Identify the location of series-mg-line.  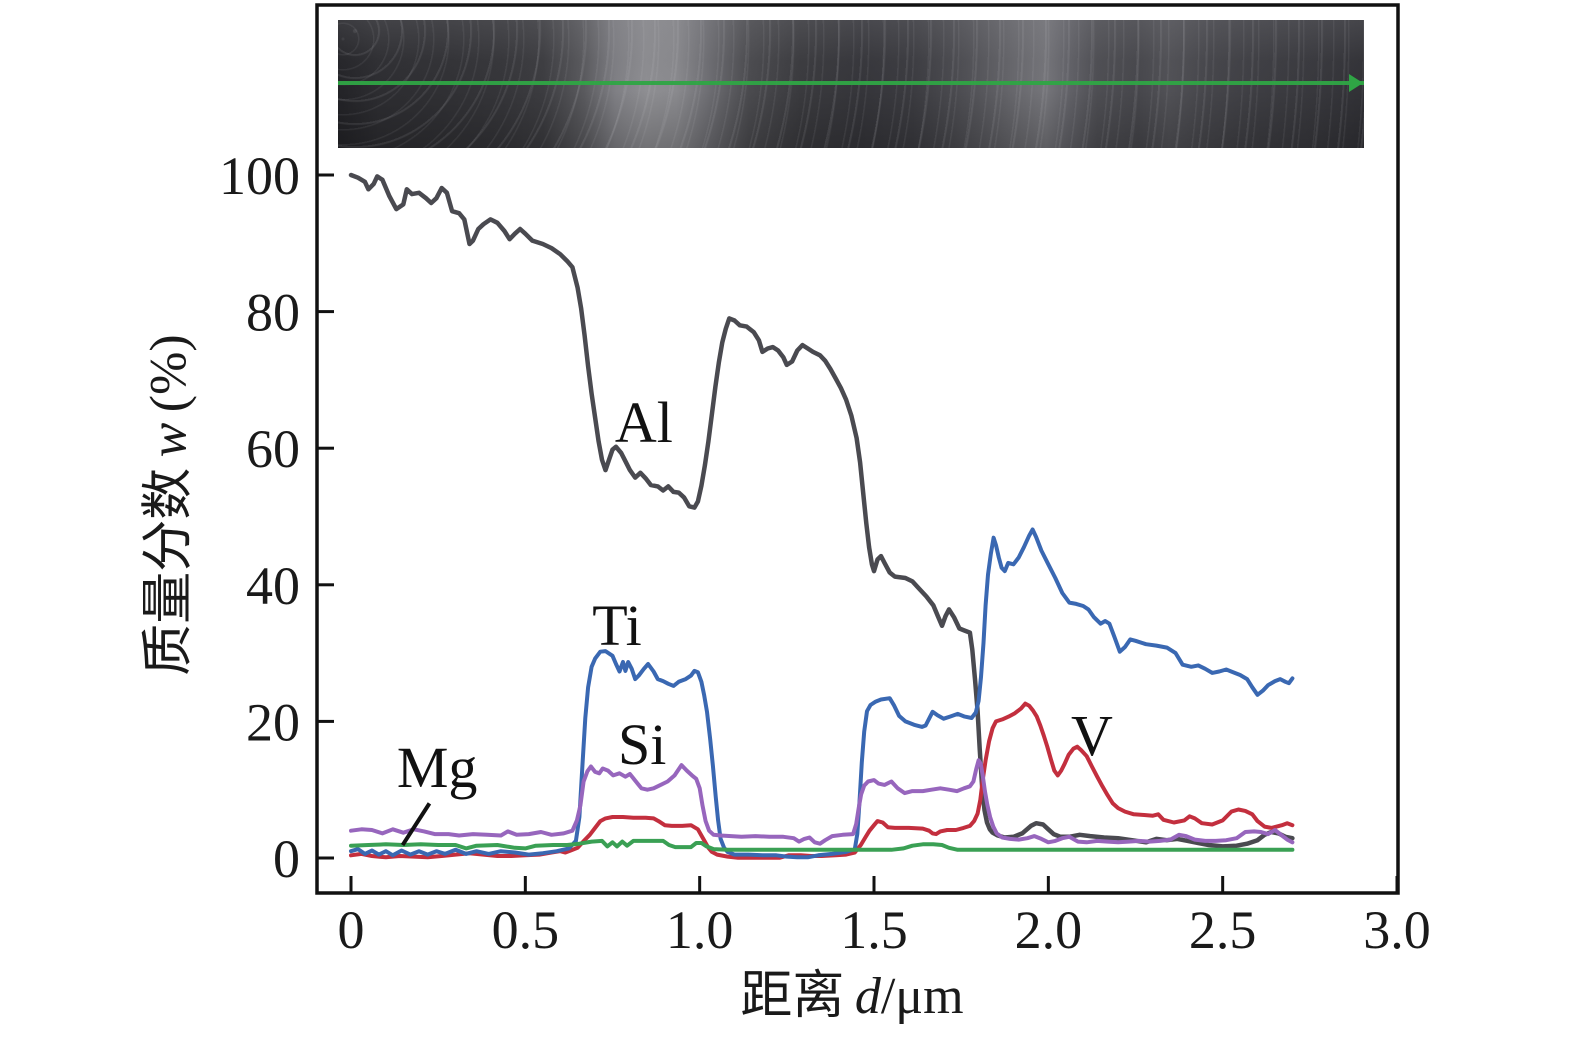
(822, 845).